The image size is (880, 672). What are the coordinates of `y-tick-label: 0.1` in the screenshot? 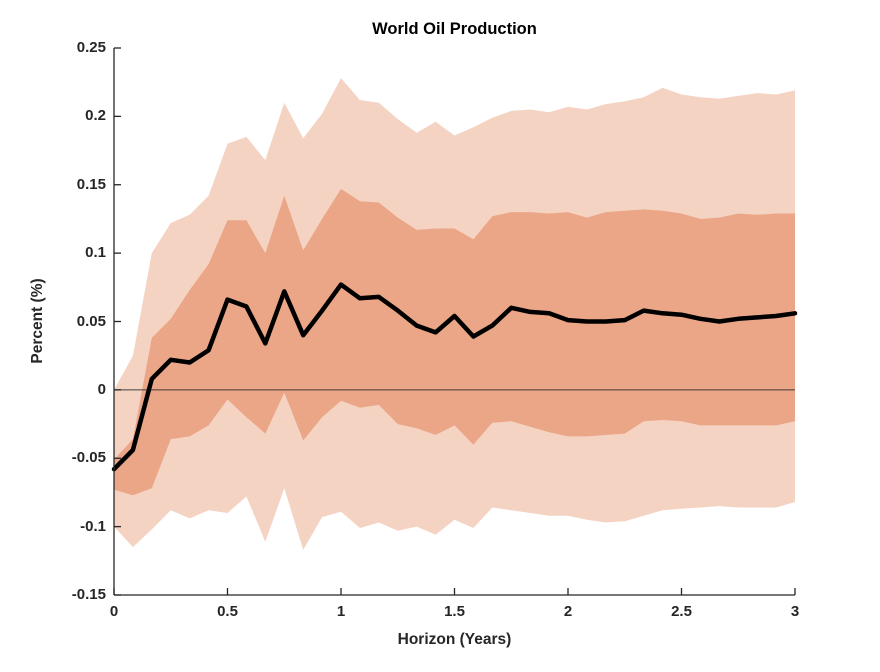 It's located at (95, 253).